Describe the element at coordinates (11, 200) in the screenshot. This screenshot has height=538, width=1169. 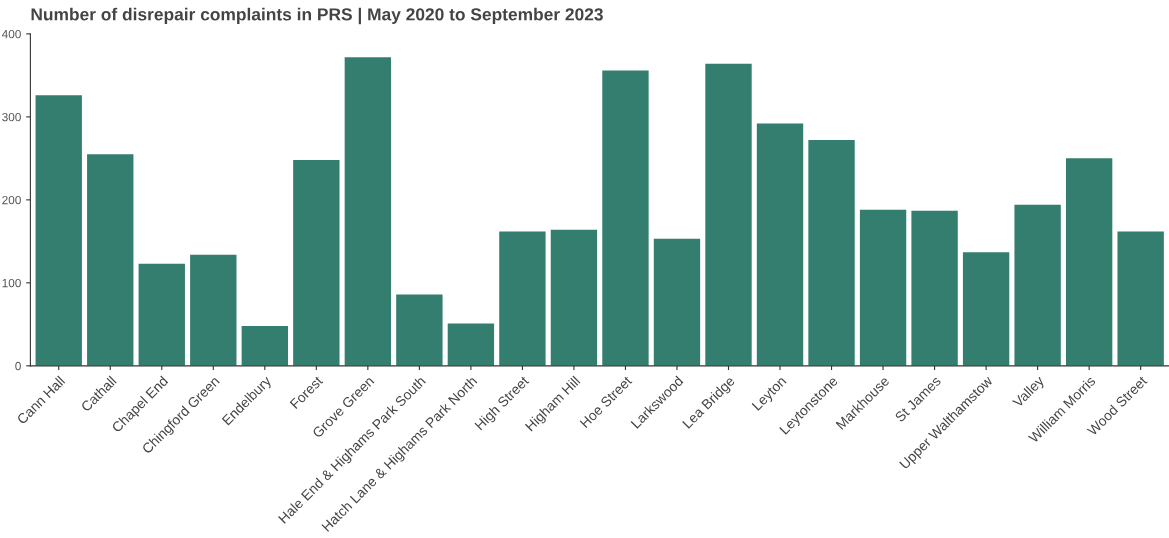
I see `y-tick-label: 200` at that location.